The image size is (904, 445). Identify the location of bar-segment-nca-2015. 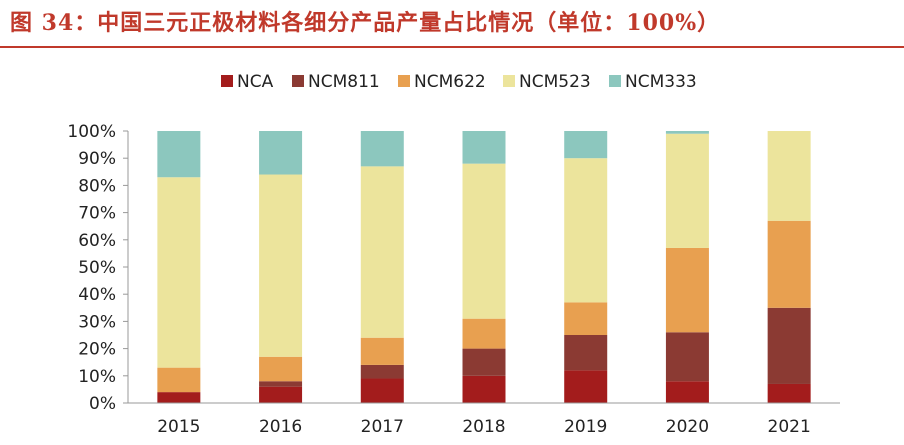
(179, 397).